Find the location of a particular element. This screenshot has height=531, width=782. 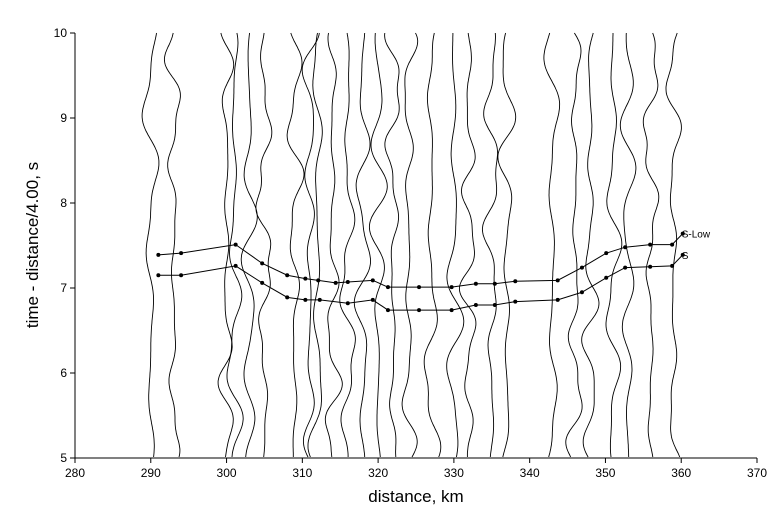

y-tick-label: 6 is located at coordinates (63, 373).